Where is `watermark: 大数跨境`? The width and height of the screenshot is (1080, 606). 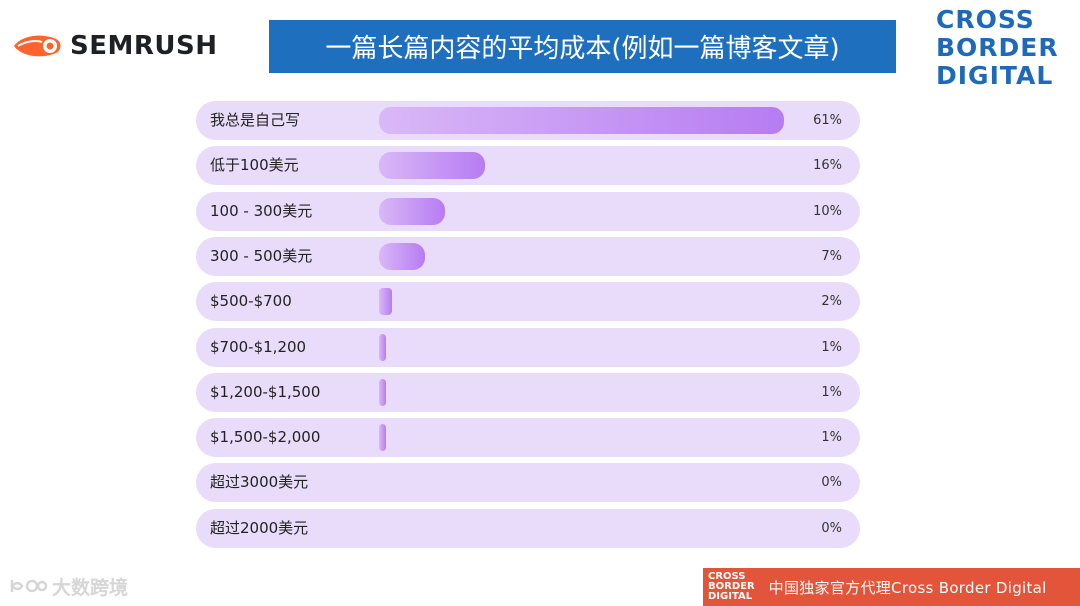
watermark: 大数跨境 is located at coordinates (68, 586).